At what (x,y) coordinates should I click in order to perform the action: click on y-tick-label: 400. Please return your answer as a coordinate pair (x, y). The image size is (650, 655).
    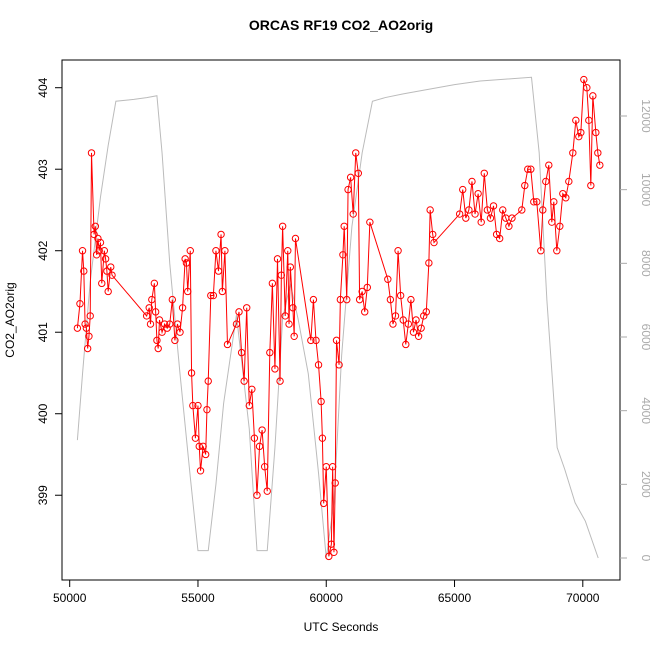
    Looking at the image, I should click on (43, 413).